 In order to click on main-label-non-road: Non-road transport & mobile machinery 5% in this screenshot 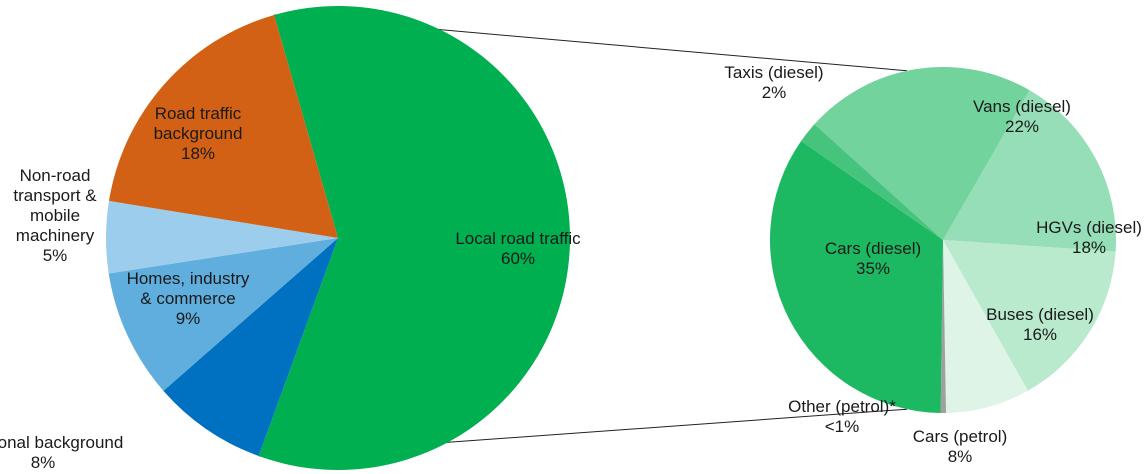, I will do `click(55, 215)`.